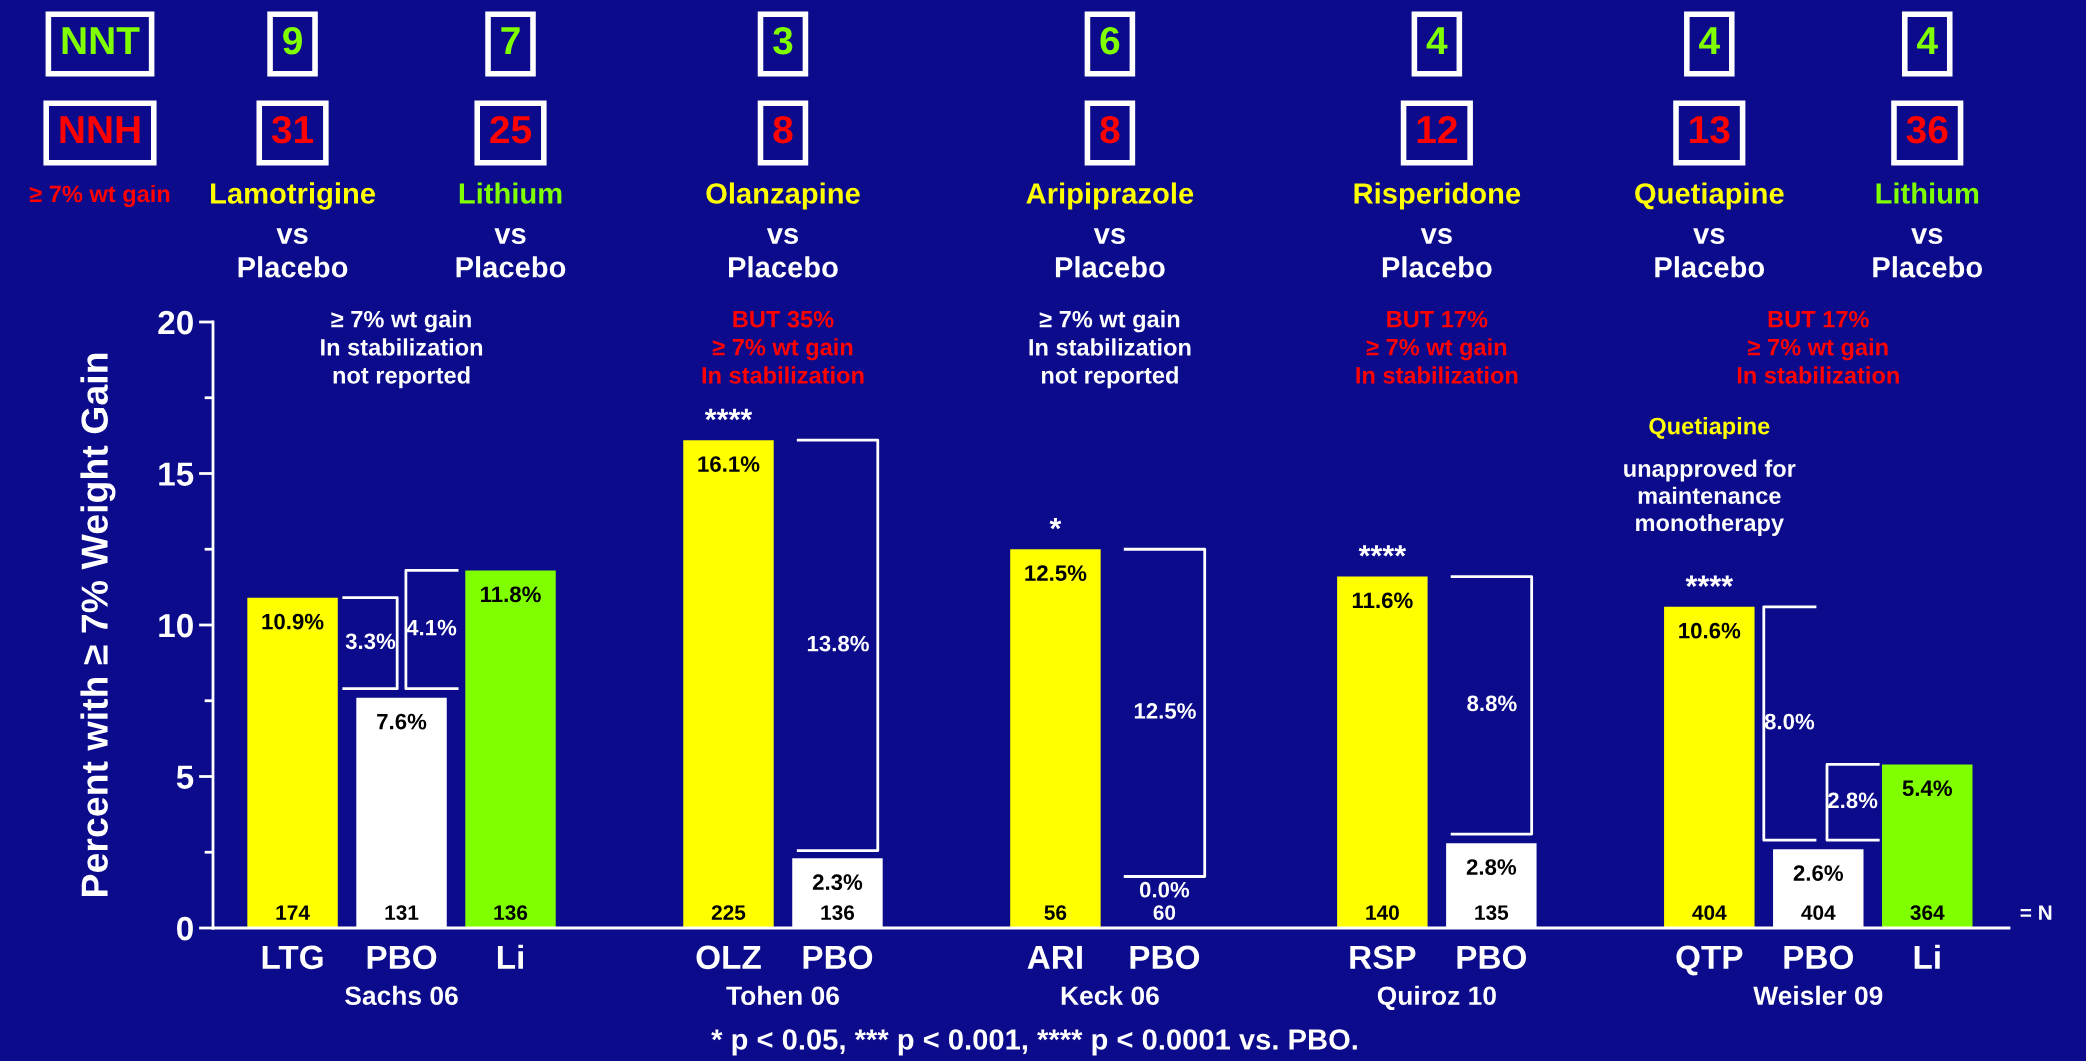 This screenshot has width=2086, height=1061. I want to click on x-tick-label: LTG, so click(292, 957).